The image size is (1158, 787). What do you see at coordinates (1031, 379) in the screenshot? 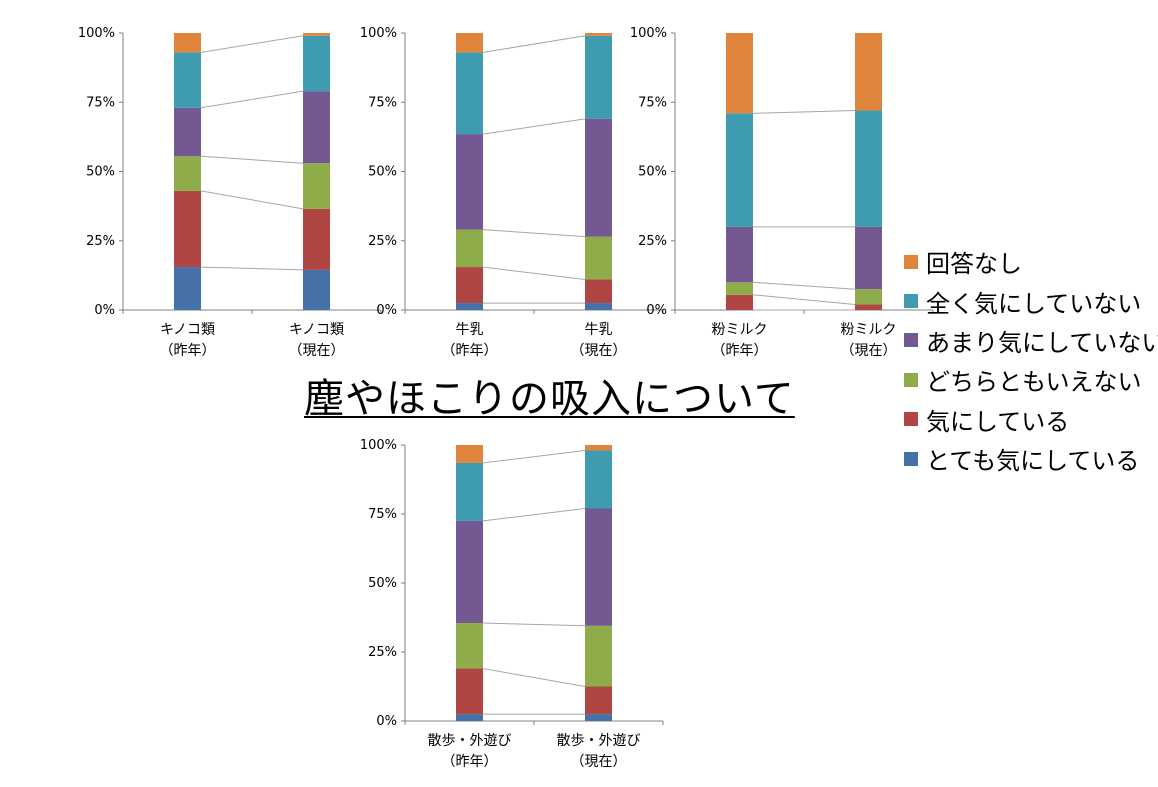
I see `legend-item: どちらともいえない` at bounding box center [1031, 379].